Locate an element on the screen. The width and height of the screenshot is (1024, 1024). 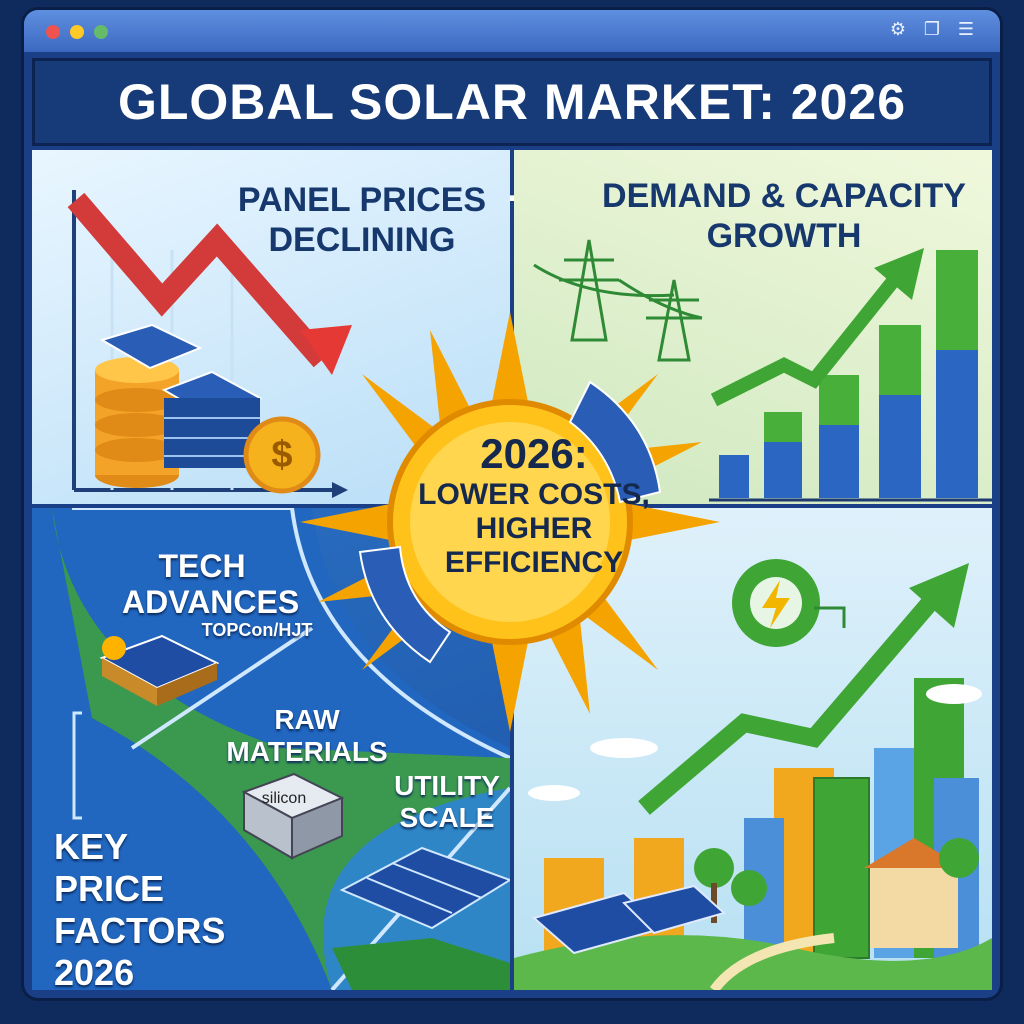
down-arrow-icon is located at coordinates (326, 350).